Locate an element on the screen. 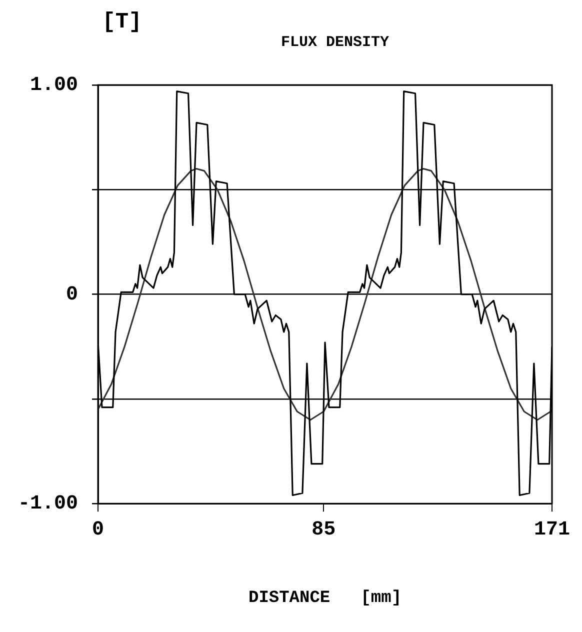  y-axis-title: [T] is located at coordinates (122, 22).